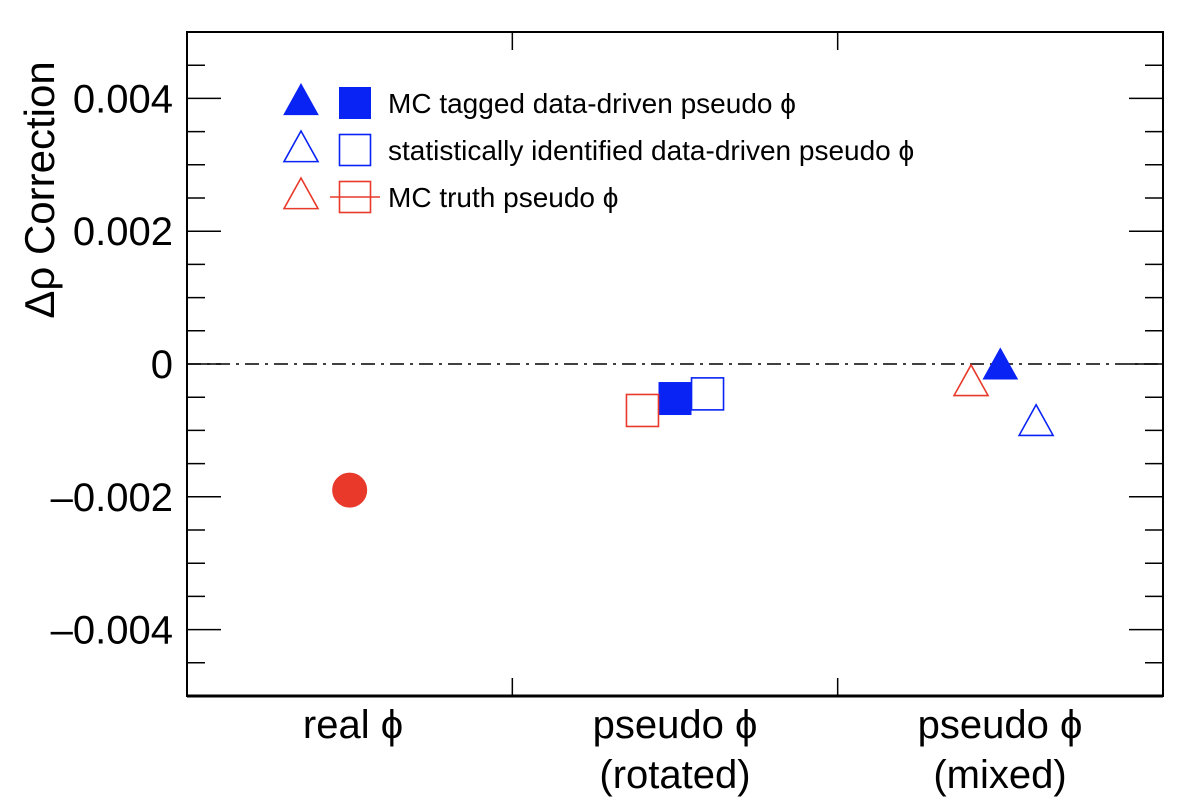  I want to click on category-label: (rotated), so click(674, 775).